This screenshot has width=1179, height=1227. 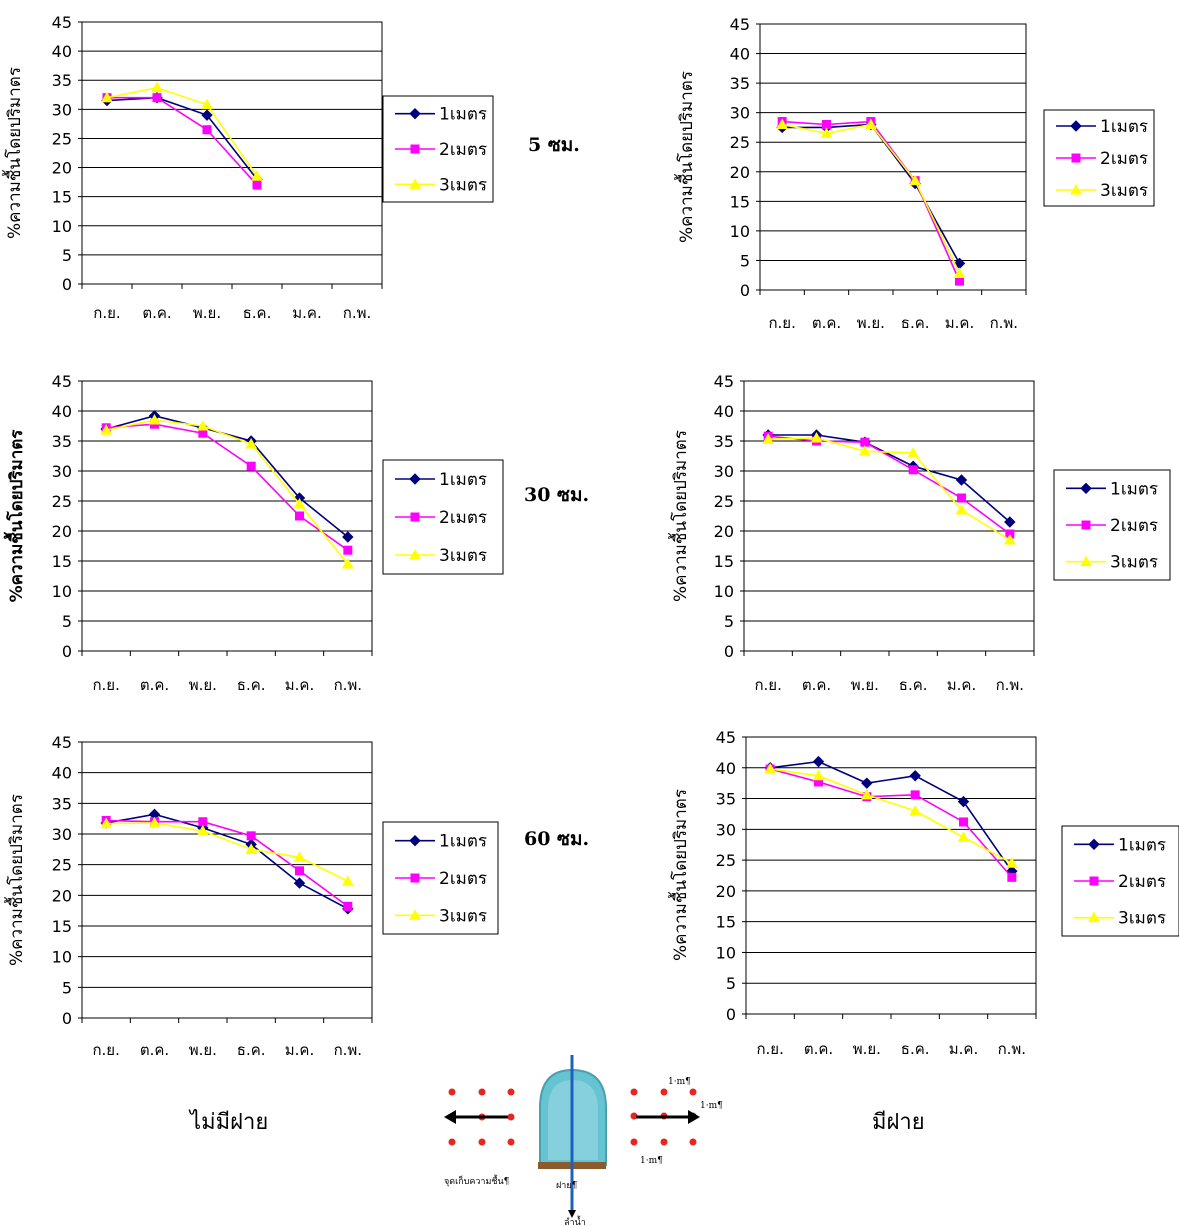 What do you see at coordinates (651, 1161) in the screenshot?
I see `distance-label-bottom: 1·m¶` at bounding box center [651, 1161].